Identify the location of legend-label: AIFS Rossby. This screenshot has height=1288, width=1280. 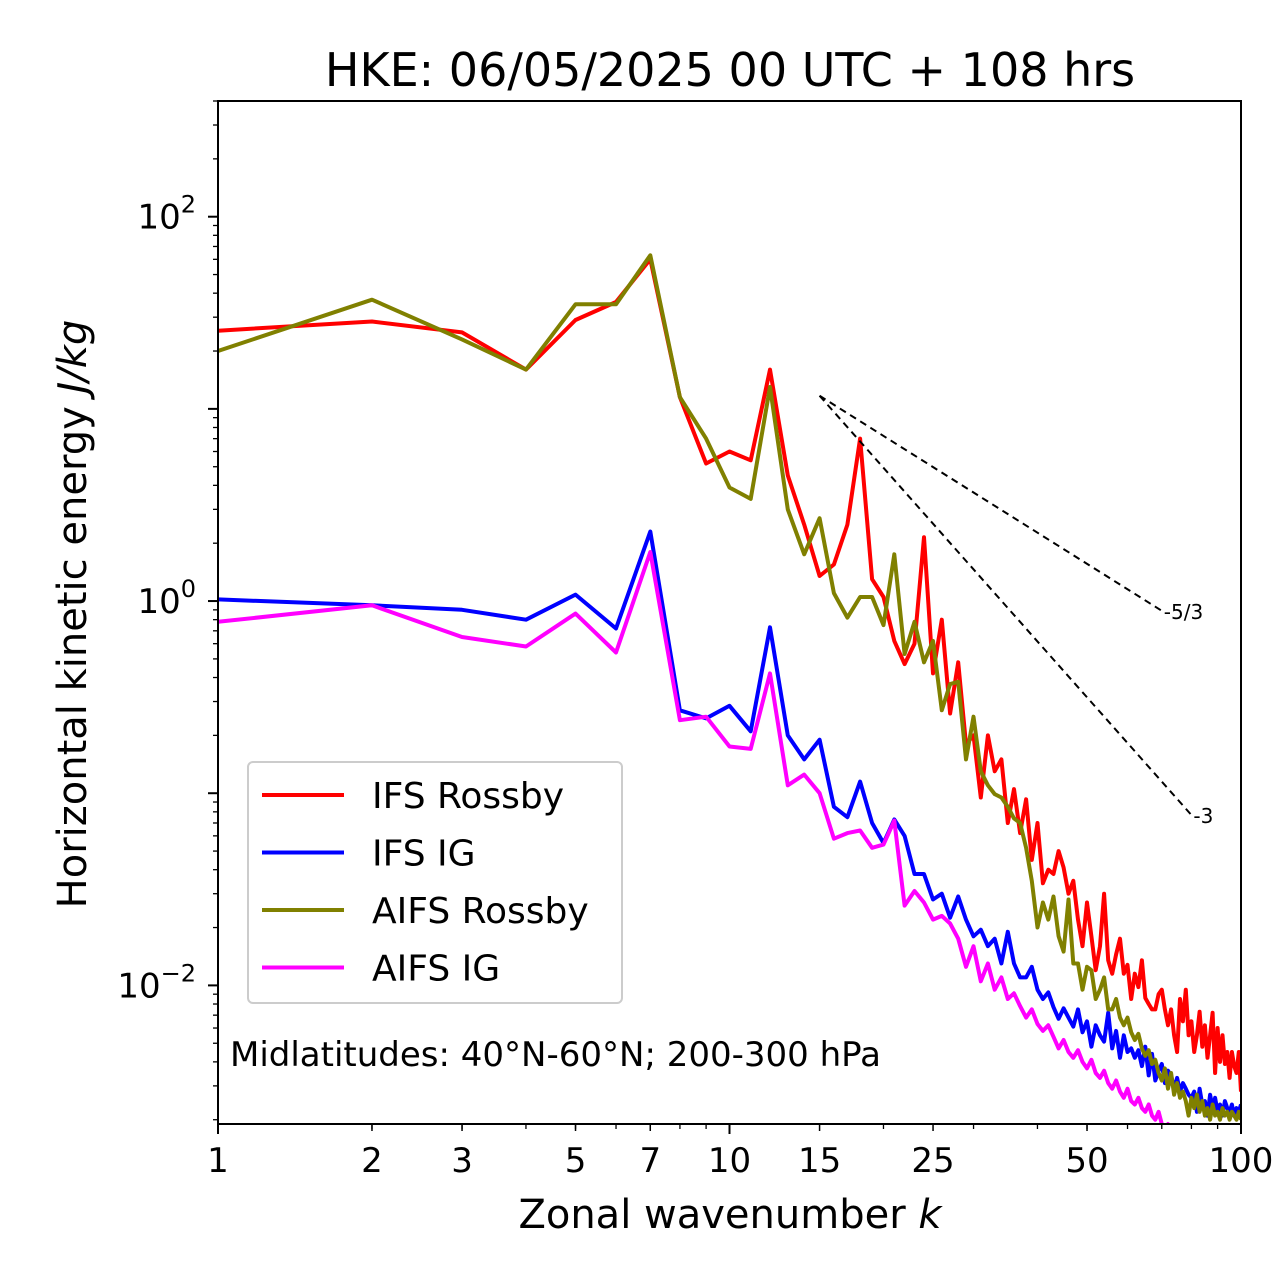
(480, 911).